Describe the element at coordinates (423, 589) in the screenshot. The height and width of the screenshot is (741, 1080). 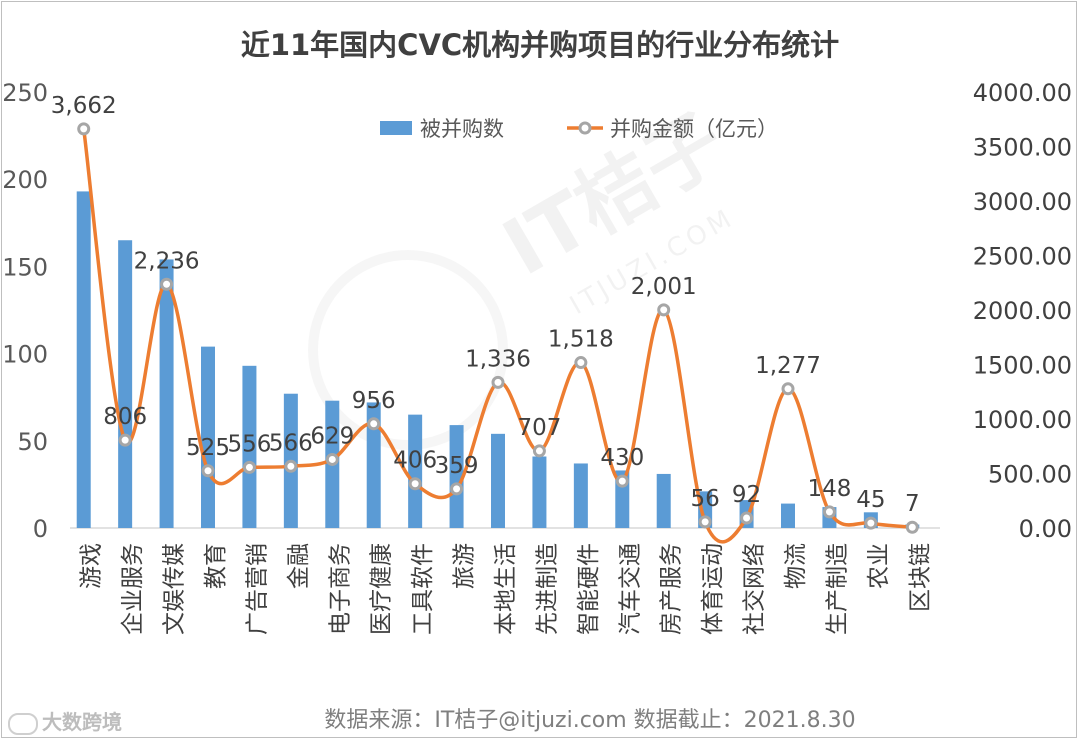
I see `x-tick-label: 工具软件` at that location.